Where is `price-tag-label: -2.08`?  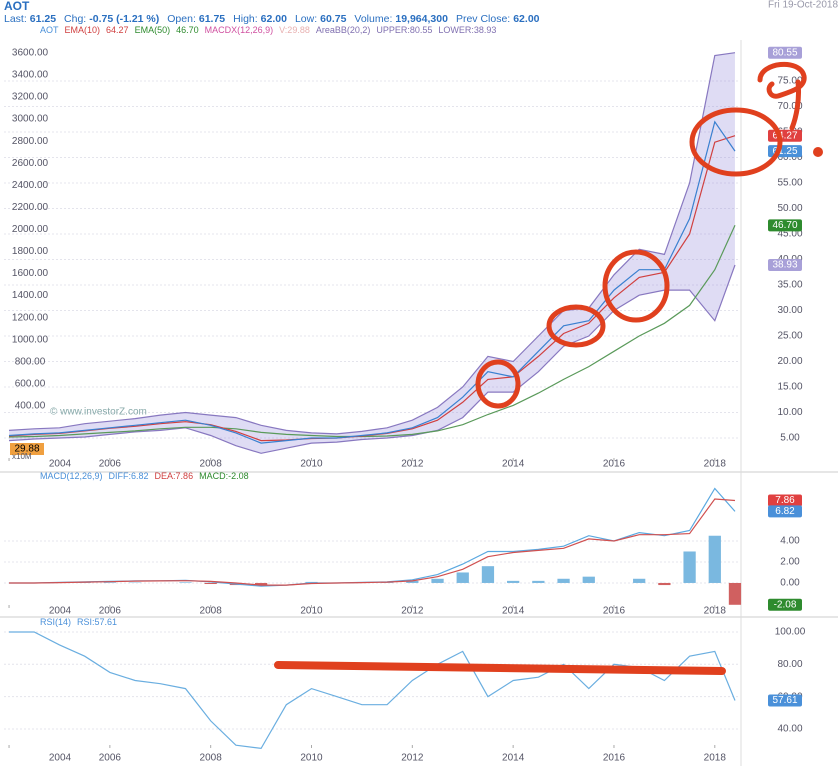
price-tag-label: -2.08 is located at coordinates (785, 604).